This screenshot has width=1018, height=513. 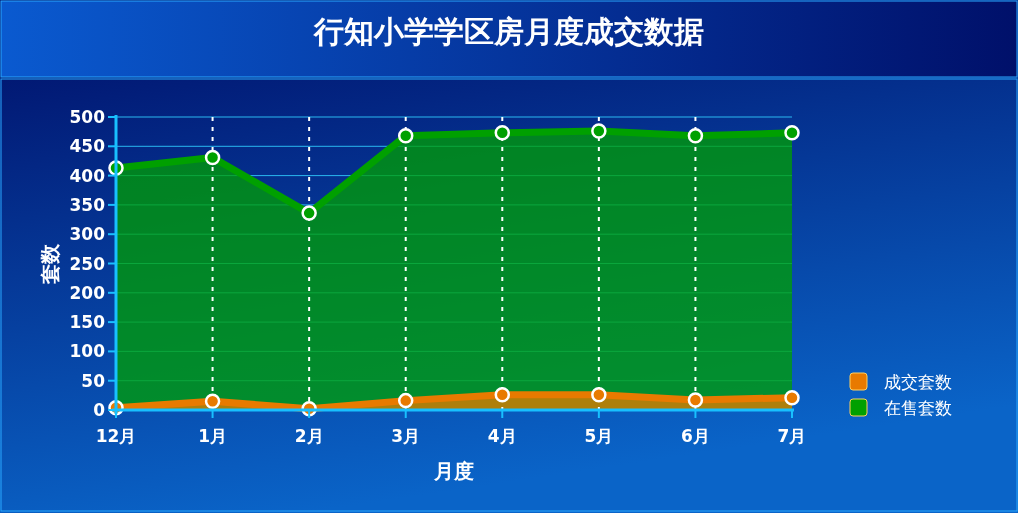 What do you see at coordinates (50, 263) in the screenshot?
I see `y-axis-title: 套数` at bounding box center [50, 263].